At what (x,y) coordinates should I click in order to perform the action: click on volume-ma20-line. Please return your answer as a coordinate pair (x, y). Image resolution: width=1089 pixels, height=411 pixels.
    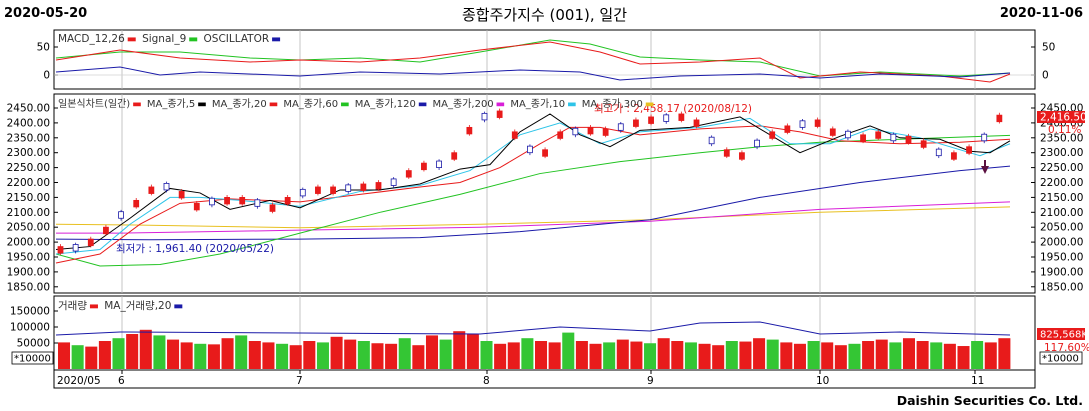
    Looking at the image, I should click on (533, 328).